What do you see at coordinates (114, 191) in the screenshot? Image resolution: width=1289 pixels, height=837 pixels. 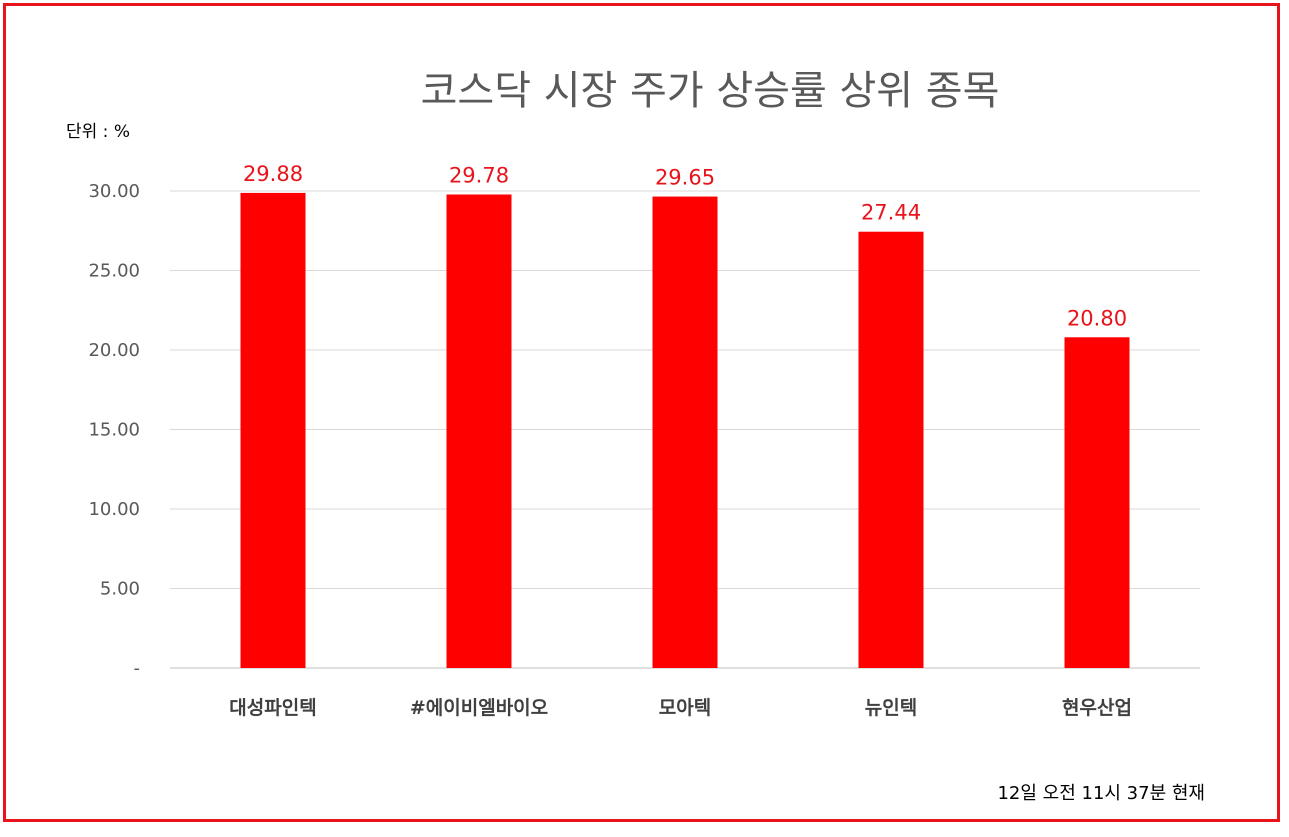 I see `y-tick-label: 30.00` at bounding box center [114, 191].